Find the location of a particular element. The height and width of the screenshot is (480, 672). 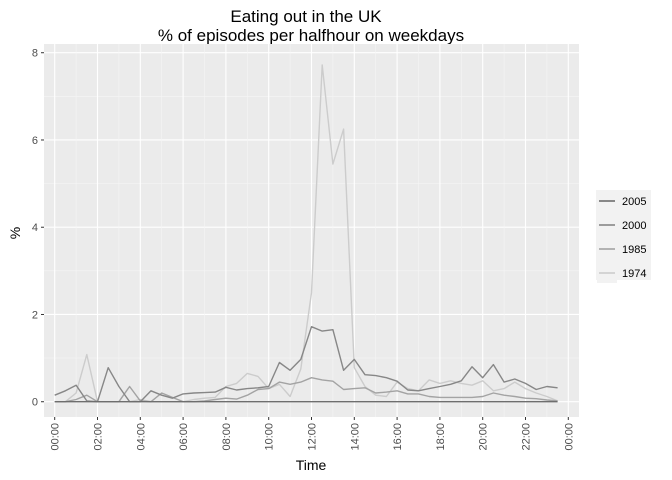

legend: 2005 2000 1985 1974 is located at coordinates (623, 236).